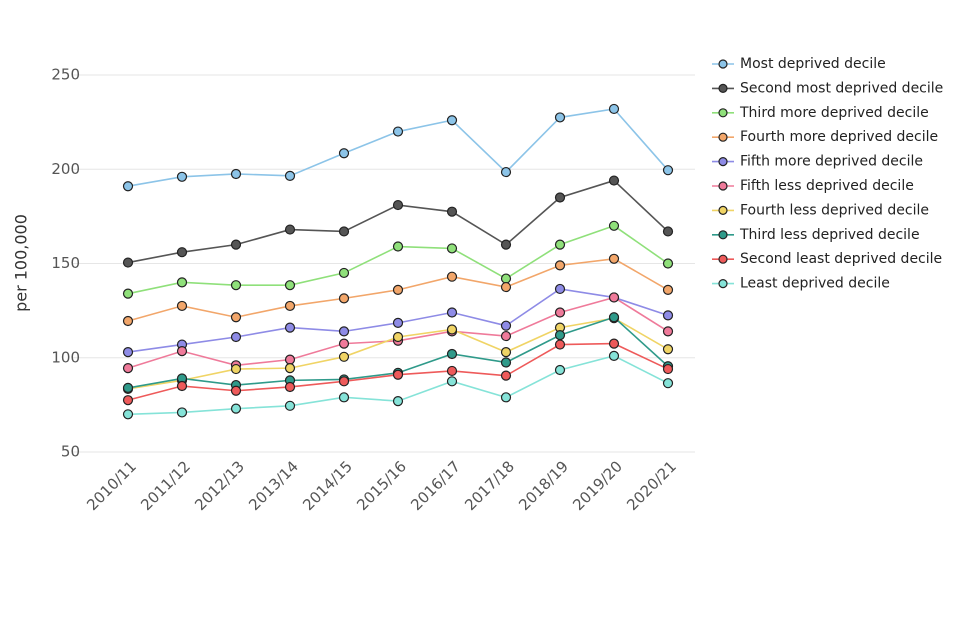 Image resolution: width=960 pixels, height=640 pixels. What do you see at coordinates (435, 485) in the screenshot?
I see `x-tick-label: 2016/17` at bounding box center [435, 485].